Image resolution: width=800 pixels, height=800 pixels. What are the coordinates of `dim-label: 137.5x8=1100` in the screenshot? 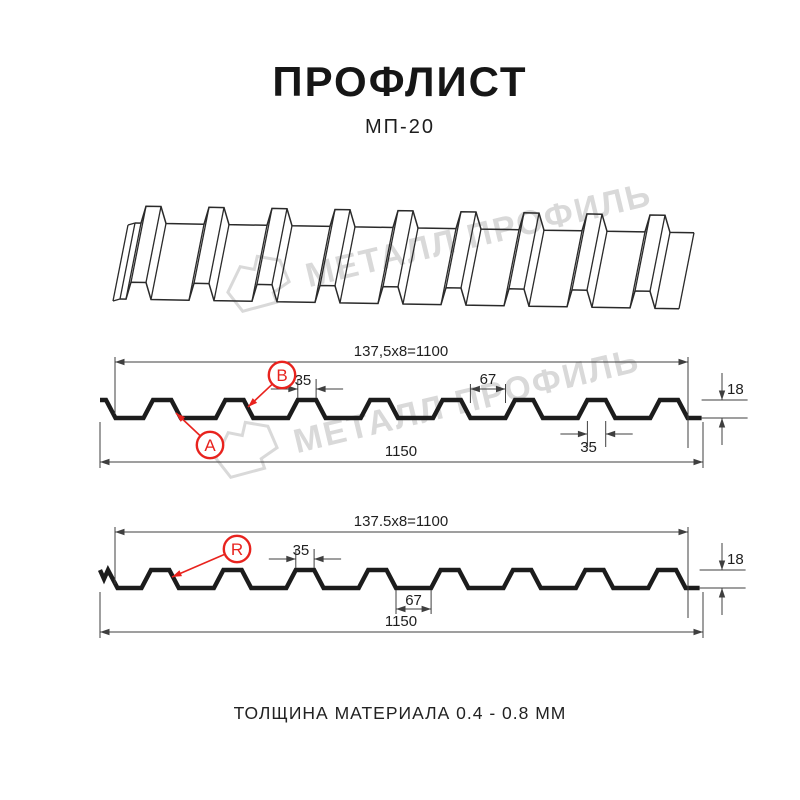 It's located at (401, 521).